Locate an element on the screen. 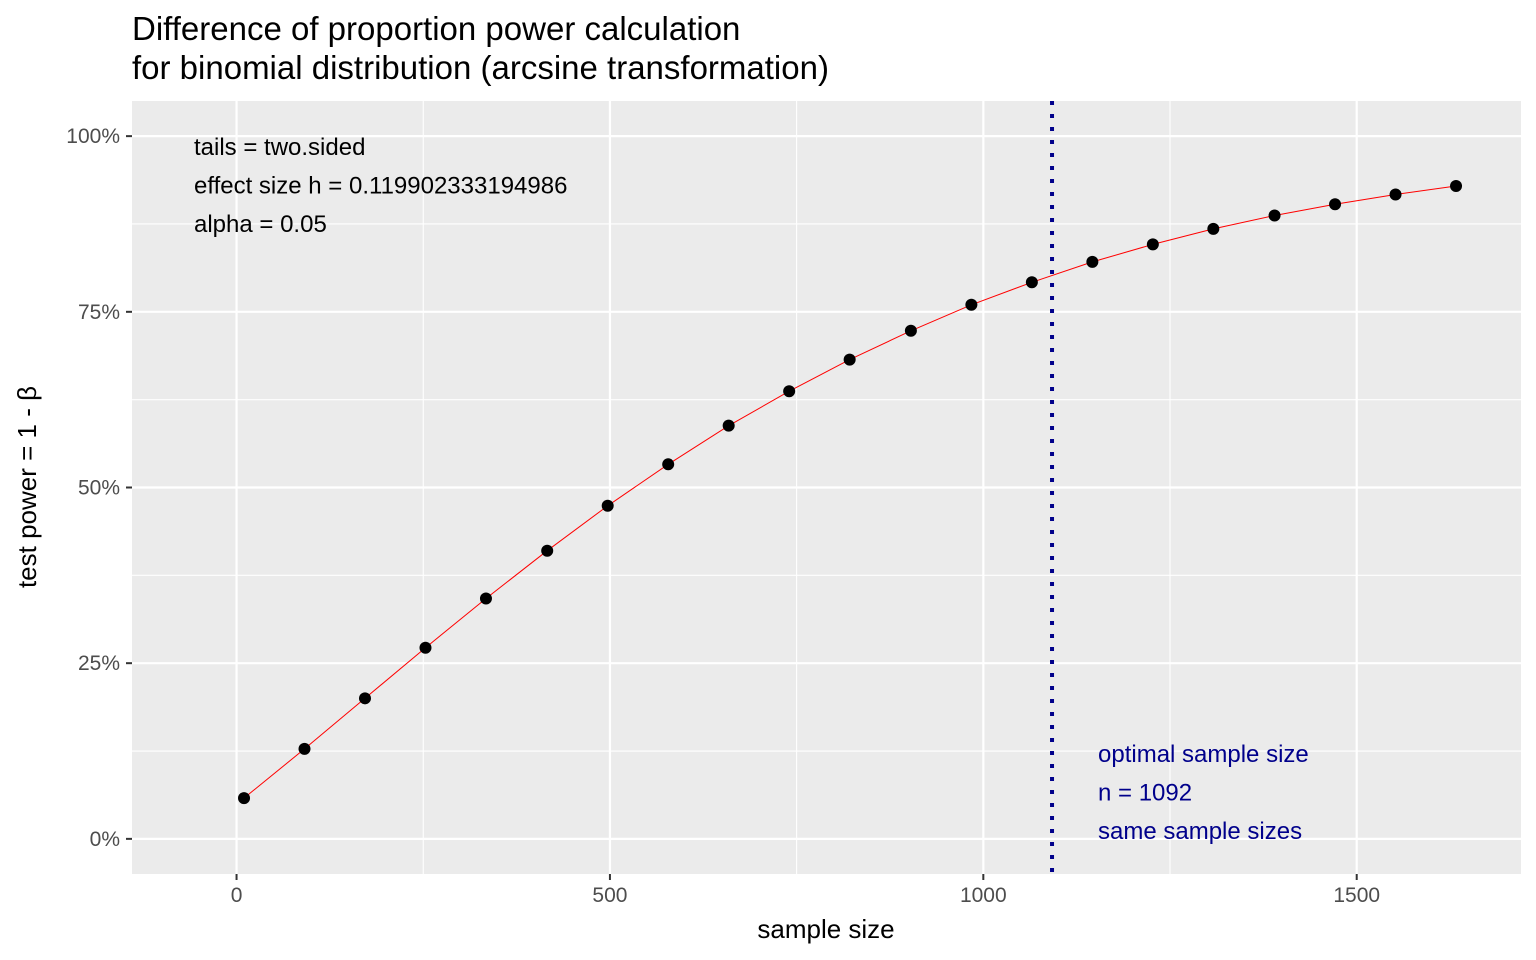 This screenshot has height=960, width=1536. y-tick-label: 50% is located at coordinates (99, 488).